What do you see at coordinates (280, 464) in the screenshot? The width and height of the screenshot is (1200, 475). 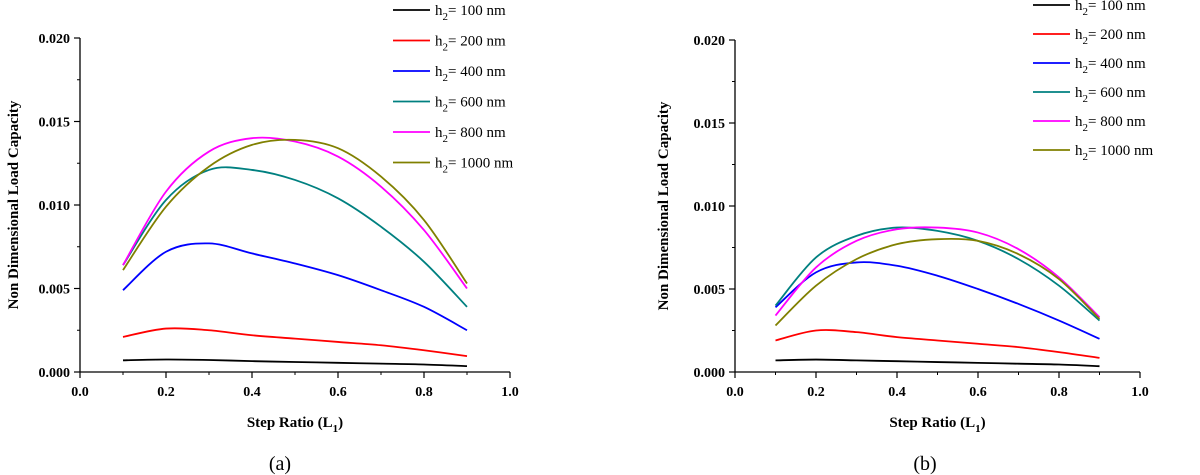 I see `panel-caption: (a)` at bounding box center [280, 464].